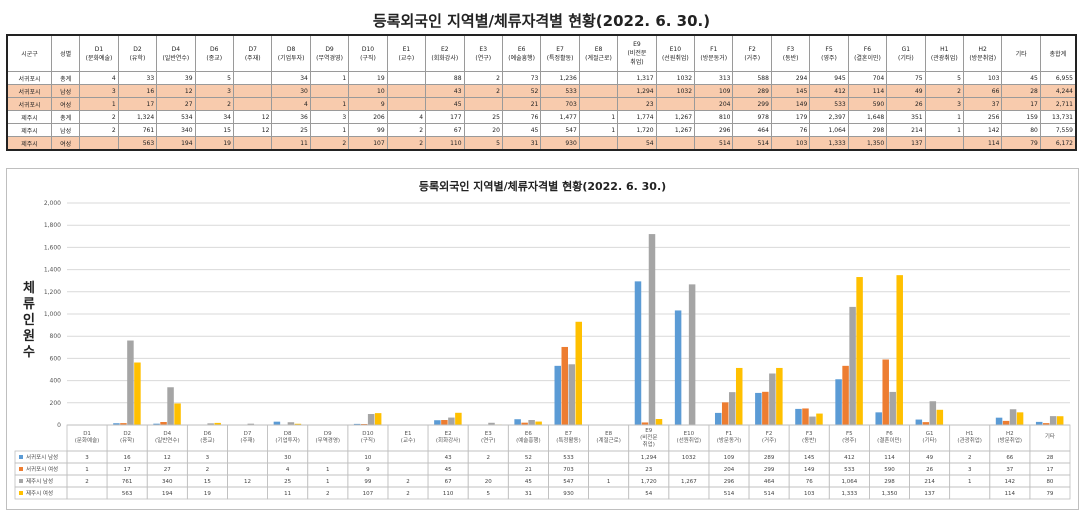  What do you see at coordinates (1021, 130) in the screenshot?
I see `table-cell: 80` at bounding box center [1021, 130].